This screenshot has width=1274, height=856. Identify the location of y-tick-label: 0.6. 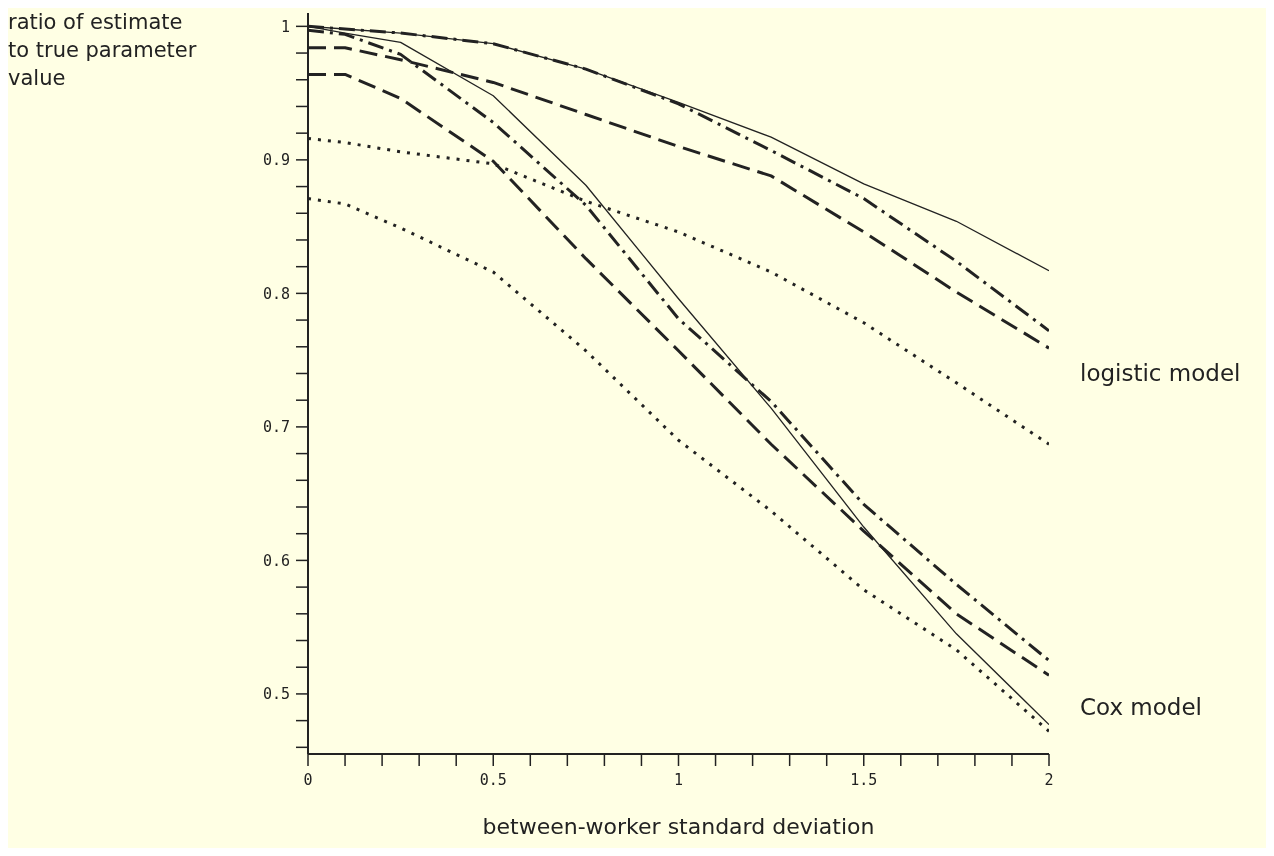
(276, 560).